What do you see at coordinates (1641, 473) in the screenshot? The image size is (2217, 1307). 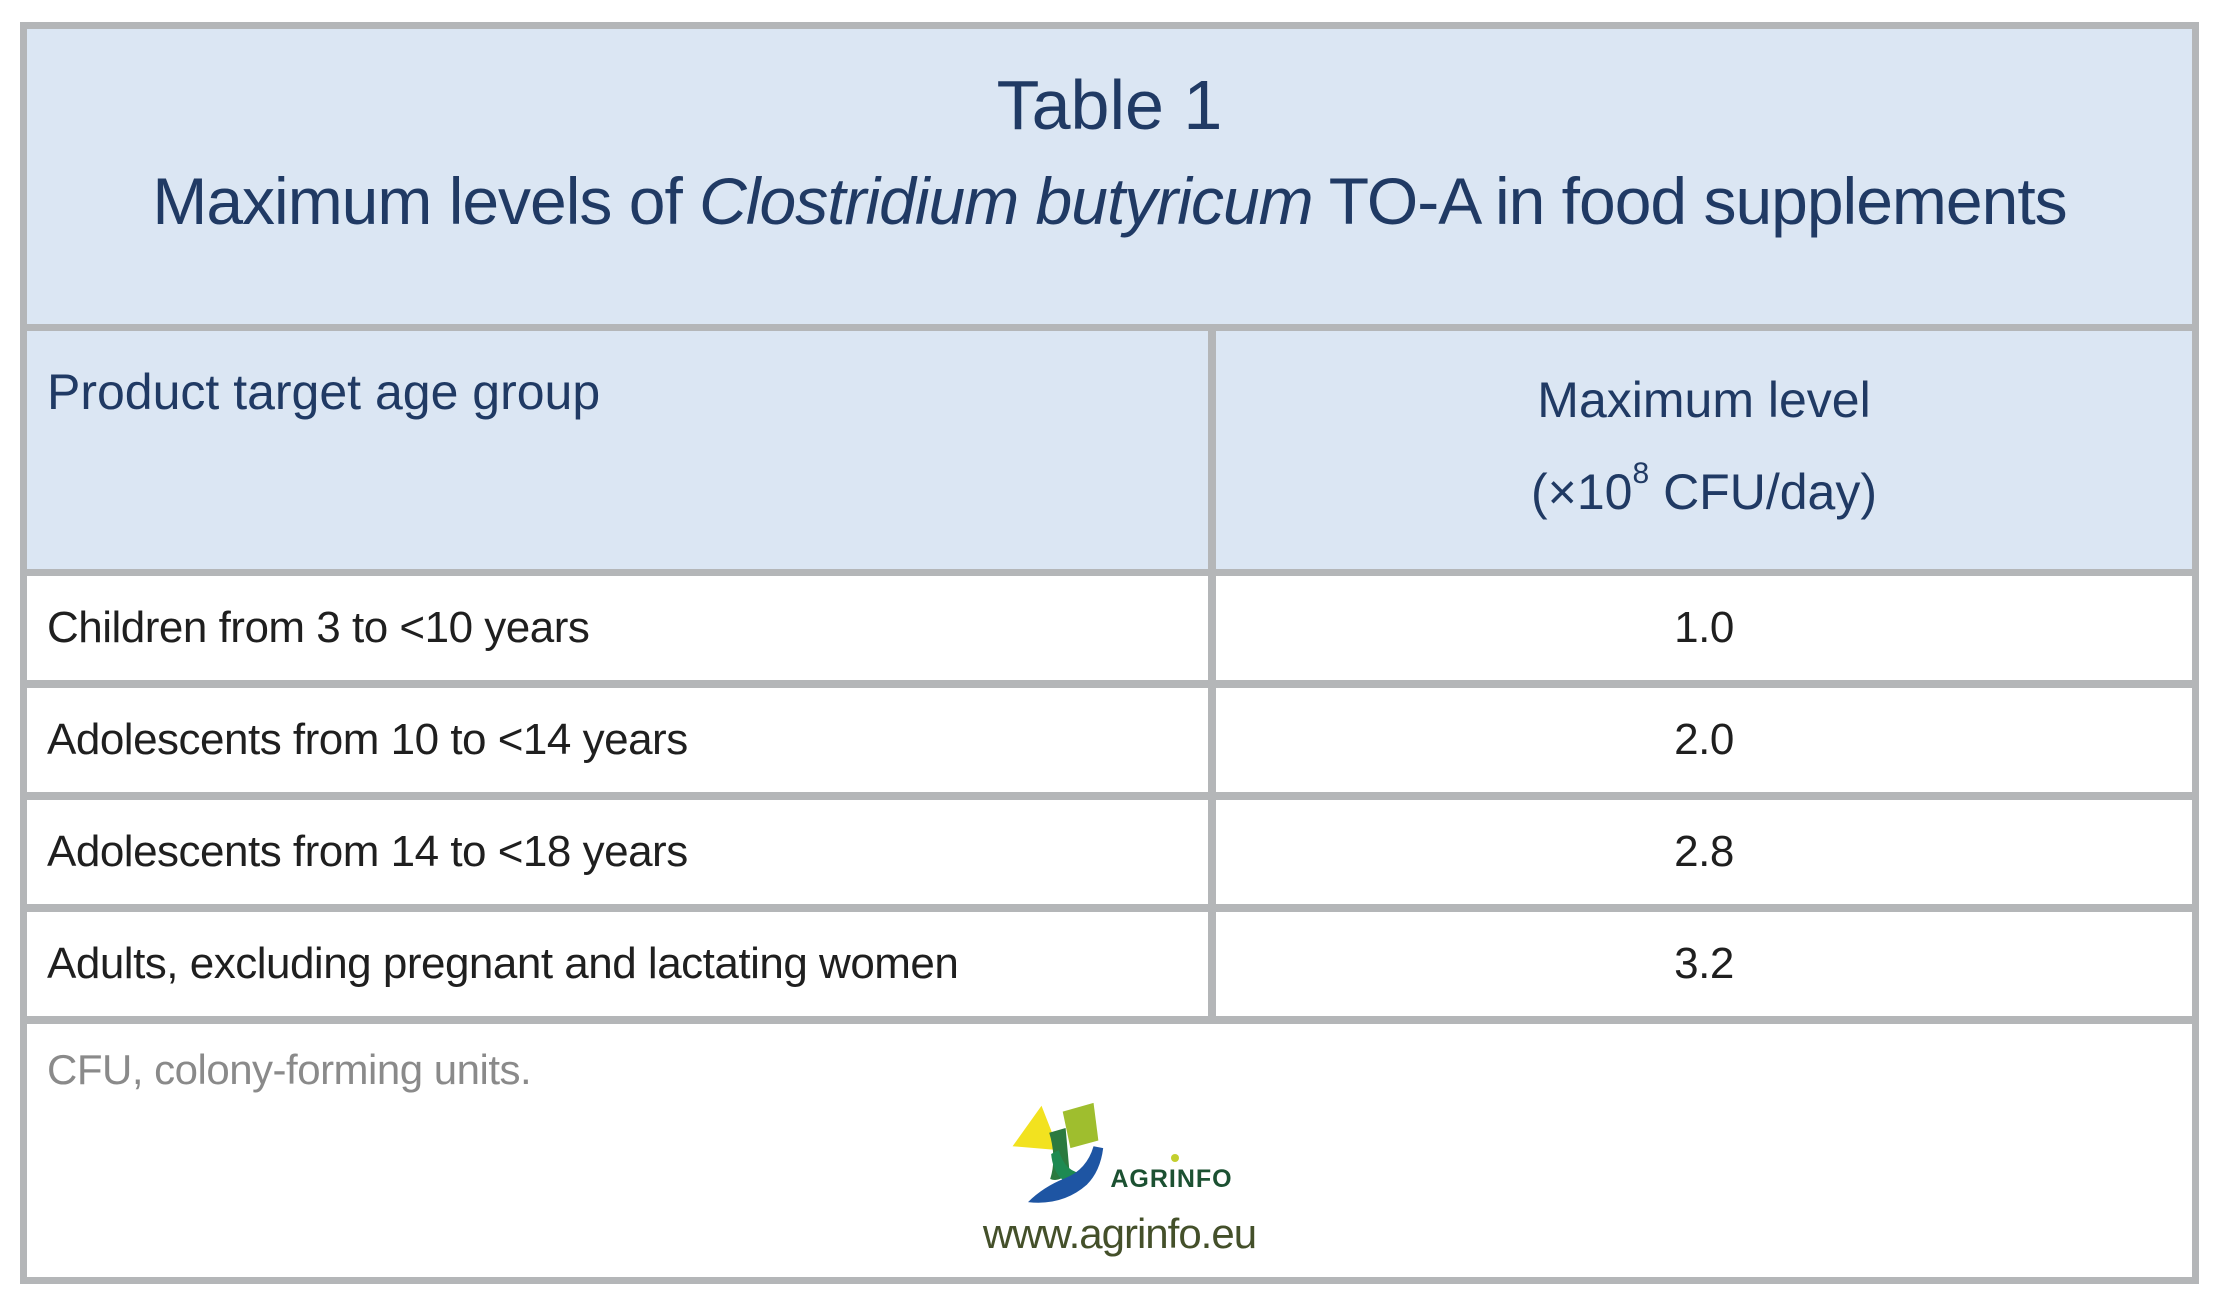 I see `exponent: 8` at bounding box center [1641, 473].